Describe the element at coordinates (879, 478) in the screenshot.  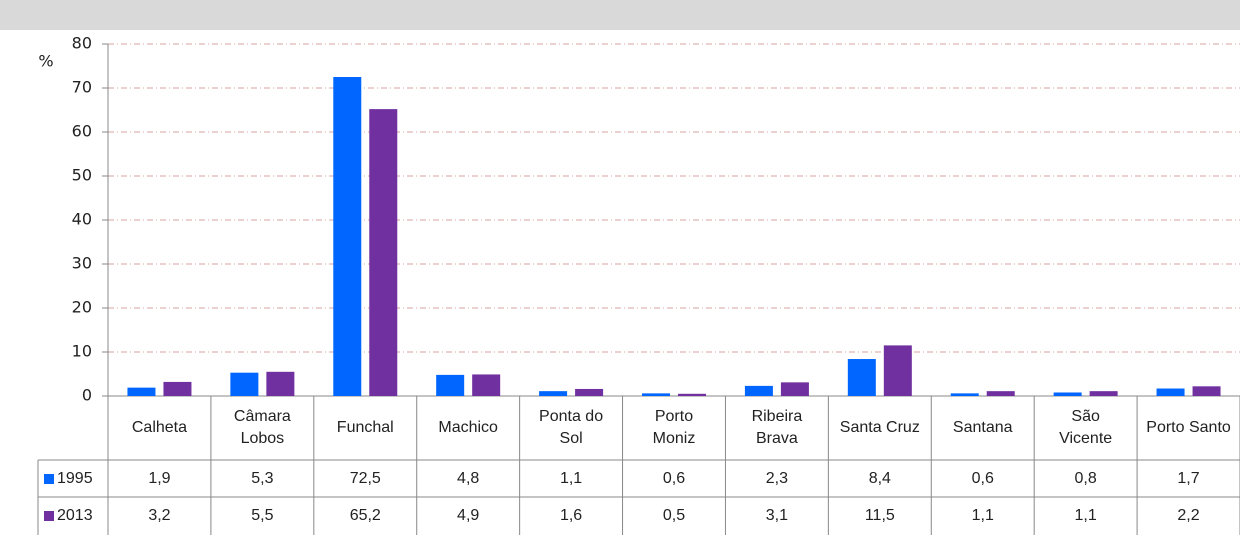
I see `data-cell: 8,4` at that location.